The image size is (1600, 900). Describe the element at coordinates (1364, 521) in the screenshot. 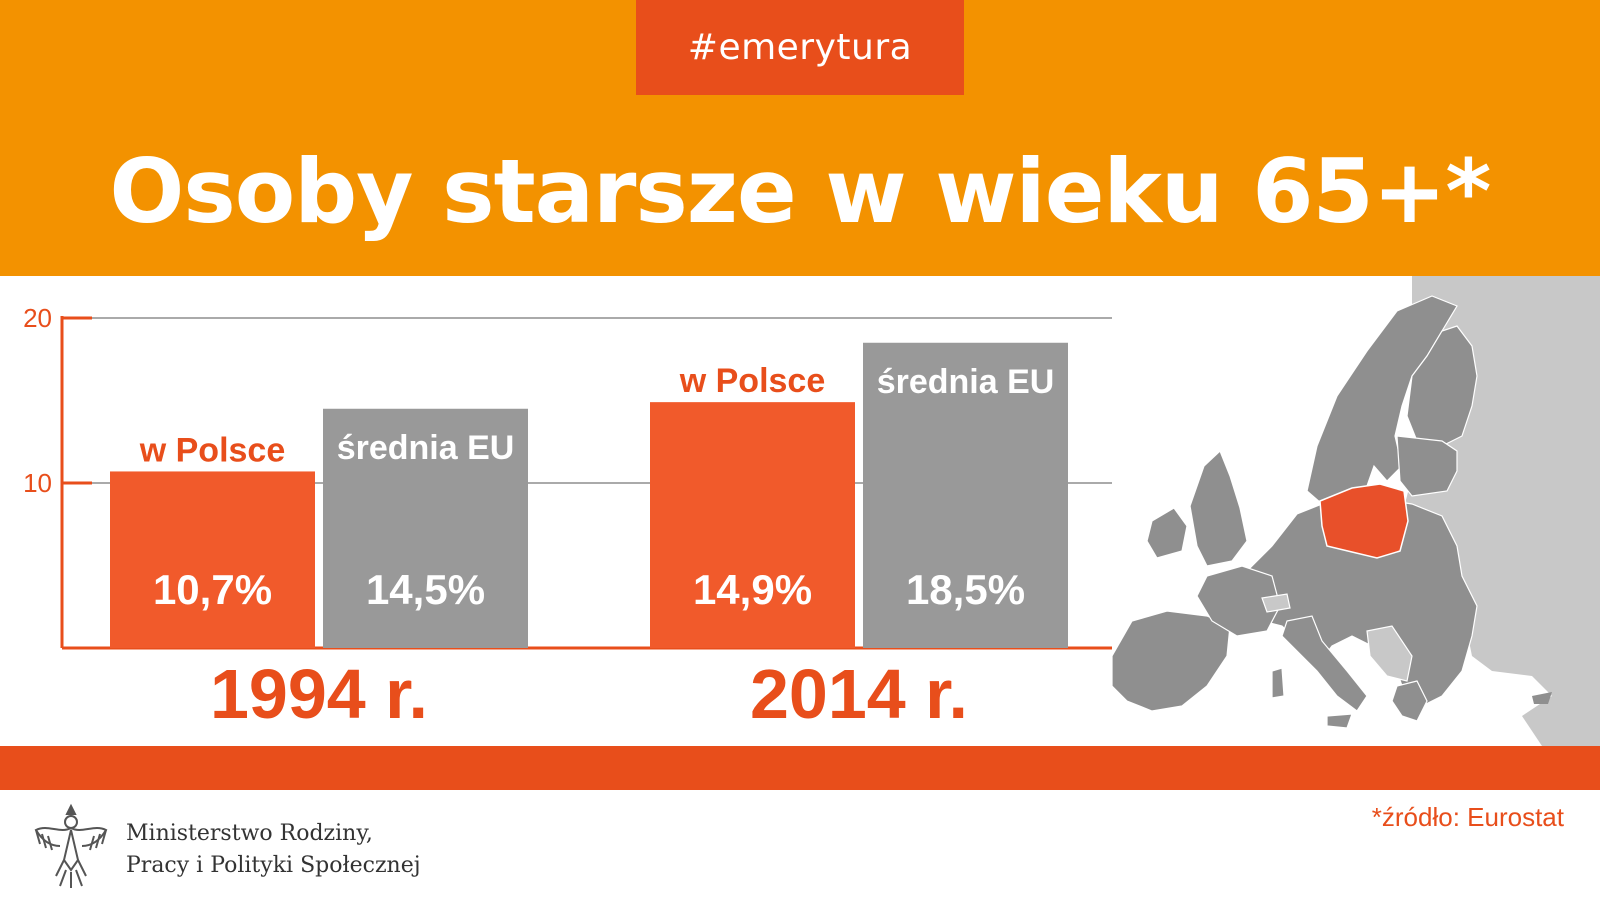

I see `map-poland` at that location.